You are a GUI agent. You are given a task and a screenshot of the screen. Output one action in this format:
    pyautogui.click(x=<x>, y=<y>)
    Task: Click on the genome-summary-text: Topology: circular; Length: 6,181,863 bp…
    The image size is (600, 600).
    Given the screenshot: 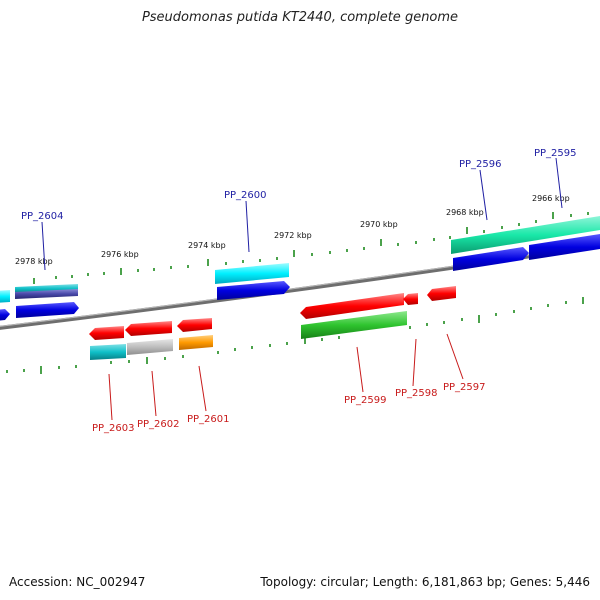 What is the action you would take?
    pyautogui.click(x=425, y=582)
    